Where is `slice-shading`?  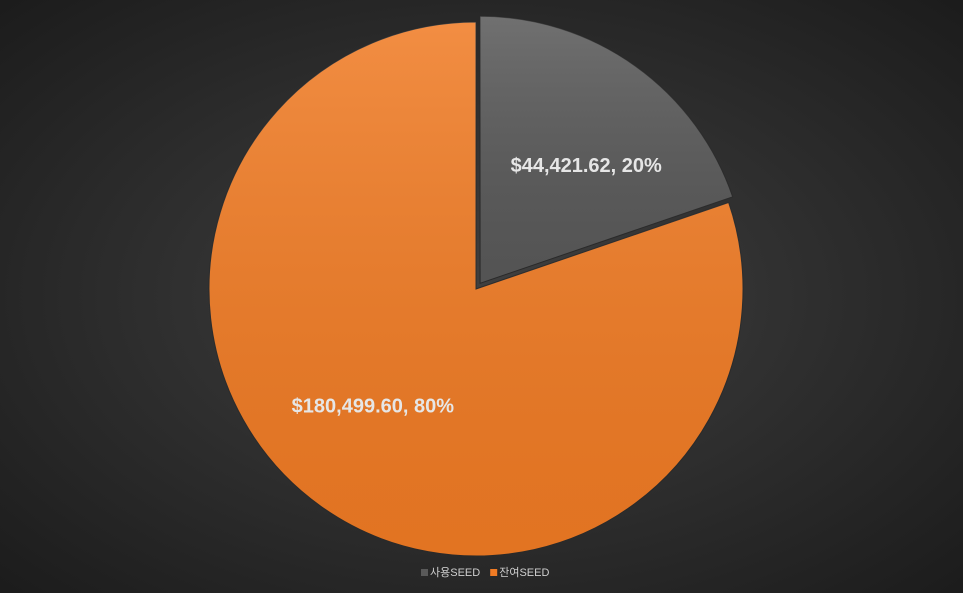 slice-shading is located at coordinates (606, 150).